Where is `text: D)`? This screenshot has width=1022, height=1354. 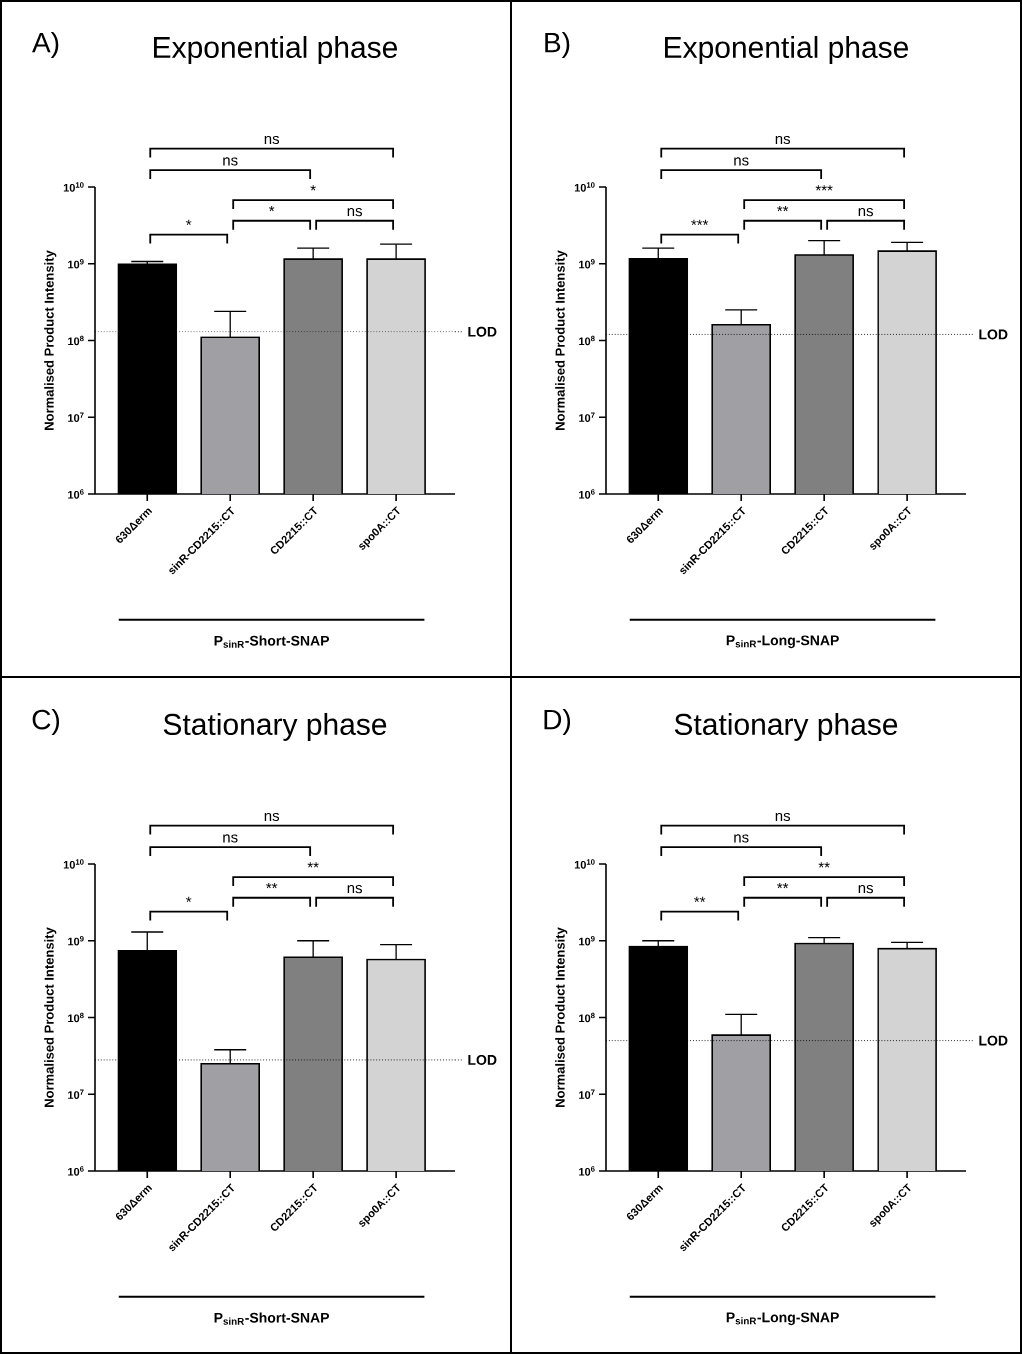
text: D) is located at coordinates (557, 722).